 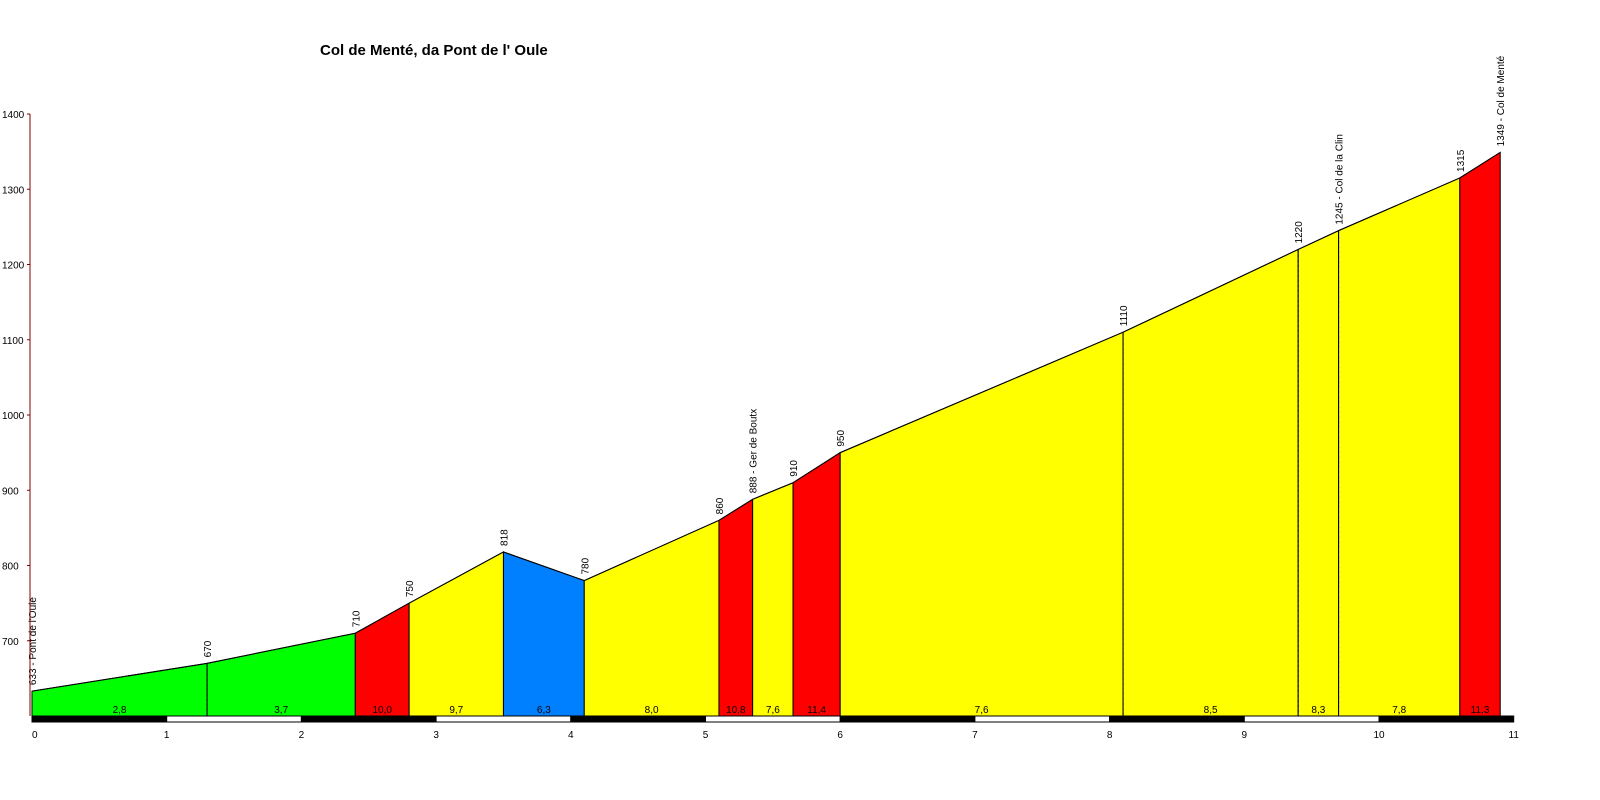 What do you see at coordinates (13, 190) in the screenshot?
I see `y-tick-label: 1300` at bounding box center [13, 190].